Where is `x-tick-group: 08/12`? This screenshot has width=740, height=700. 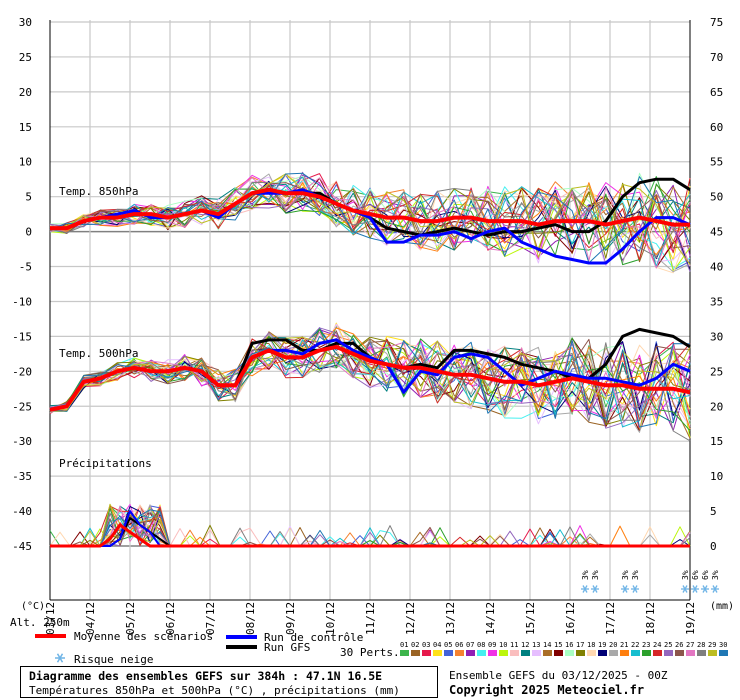 x-tick-group: 08/12 is located at coordinates (250, 618).